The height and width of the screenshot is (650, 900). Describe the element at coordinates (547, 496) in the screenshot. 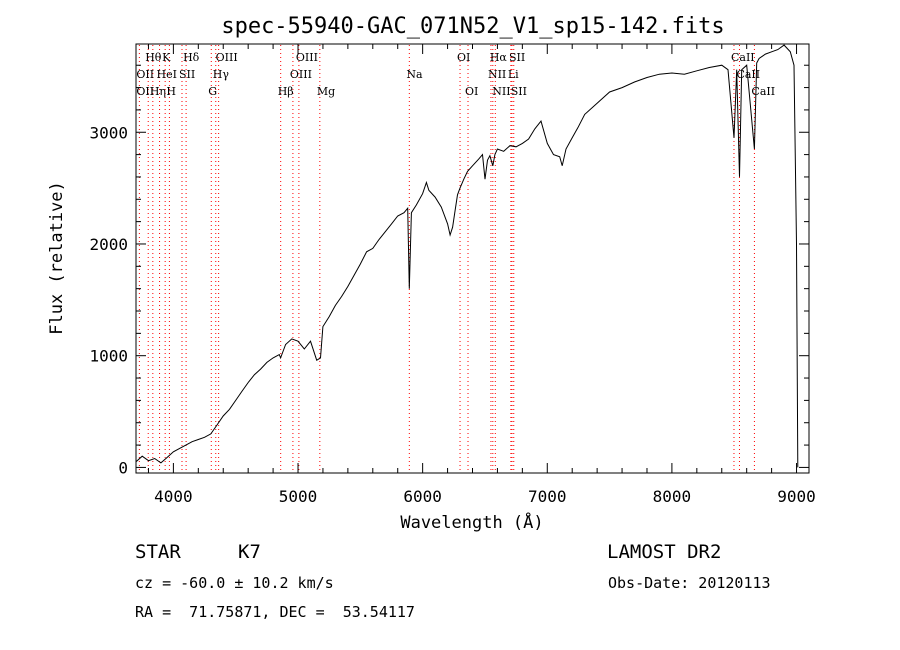

I see `x-tick-label: 7000` at that location.